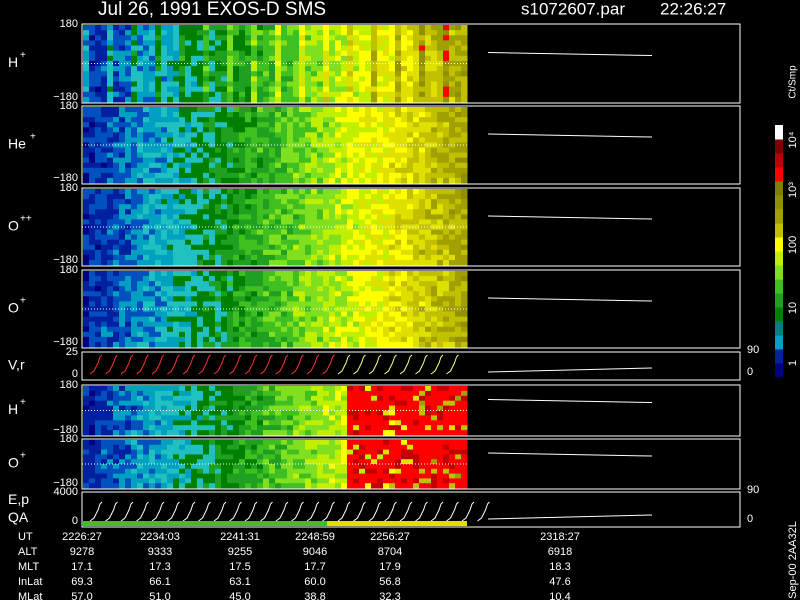 The height and width of the screenshot is (600, 800). Describe the element at coordinates (753, 350) in the screenshot. I see `y2-top-label: 90` at that location.